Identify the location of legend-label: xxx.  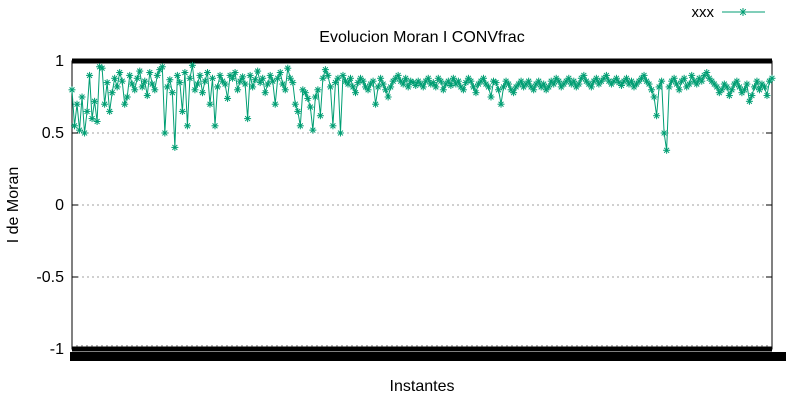
(703, 12).